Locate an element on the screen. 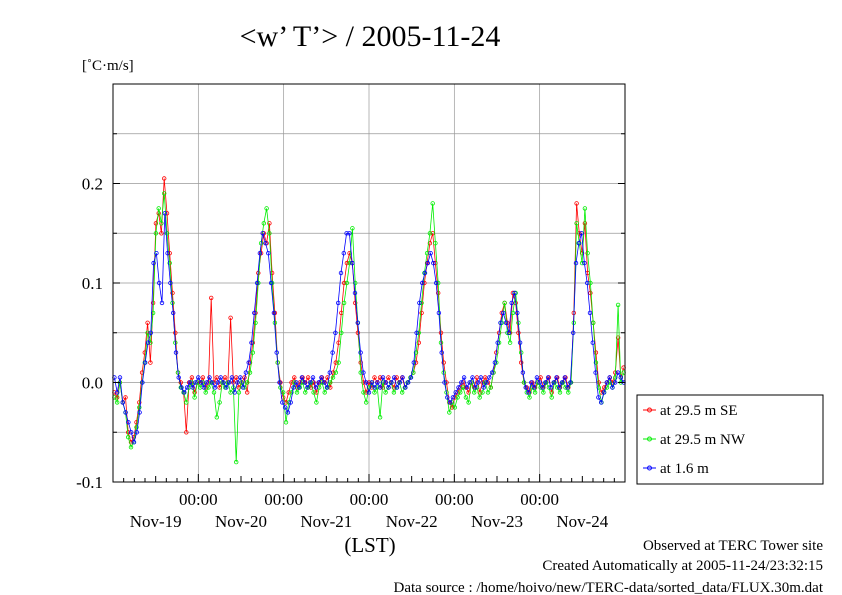 Image resolution: width=842 pixels, height=595 pixels. x-day-label: Nov-20 is located at coordinates (241, 521).